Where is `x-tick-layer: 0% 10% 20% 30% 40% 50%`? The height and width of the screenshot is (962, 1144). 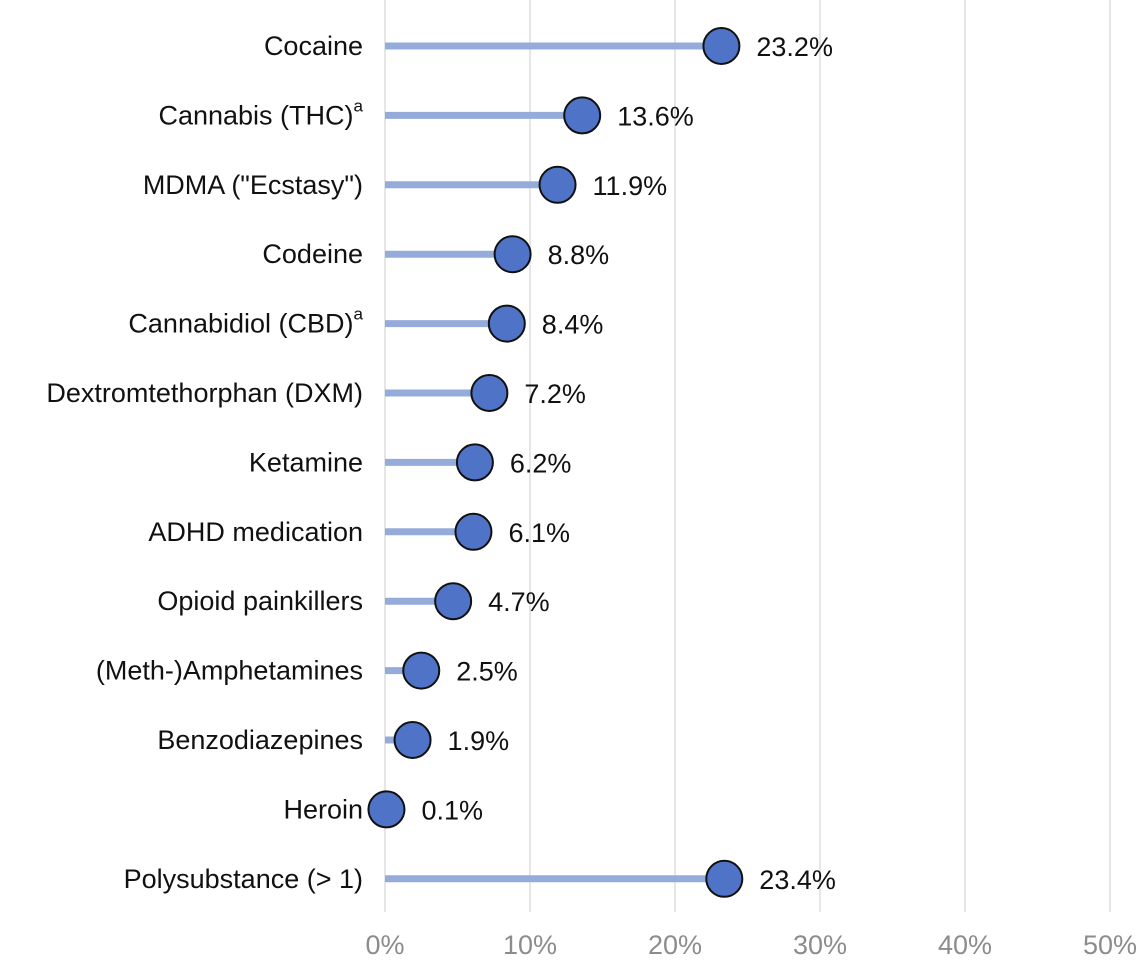 x-tick-layer: 0% 10% 20% 30% 40% 50% is located at coordinates (751, 945).